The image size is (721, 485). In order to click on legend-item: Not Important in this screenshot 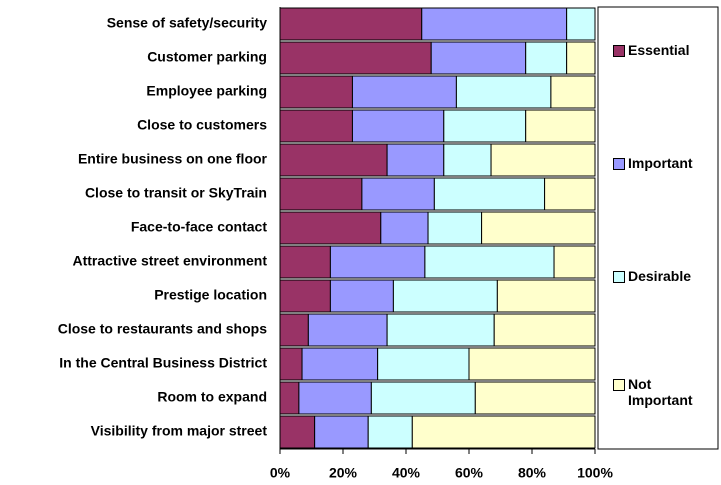, I will do `click(653, 392)`.